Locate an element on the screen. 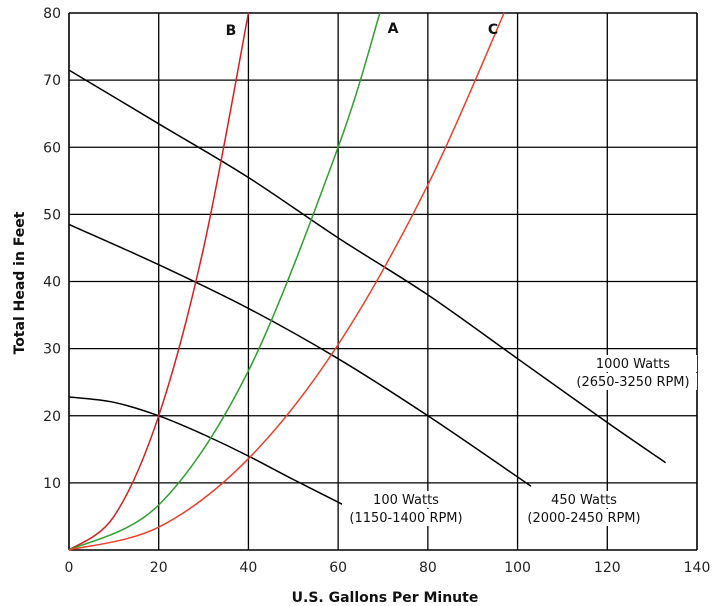  y-tick-label: 10 is located at coordinates (52, 484).